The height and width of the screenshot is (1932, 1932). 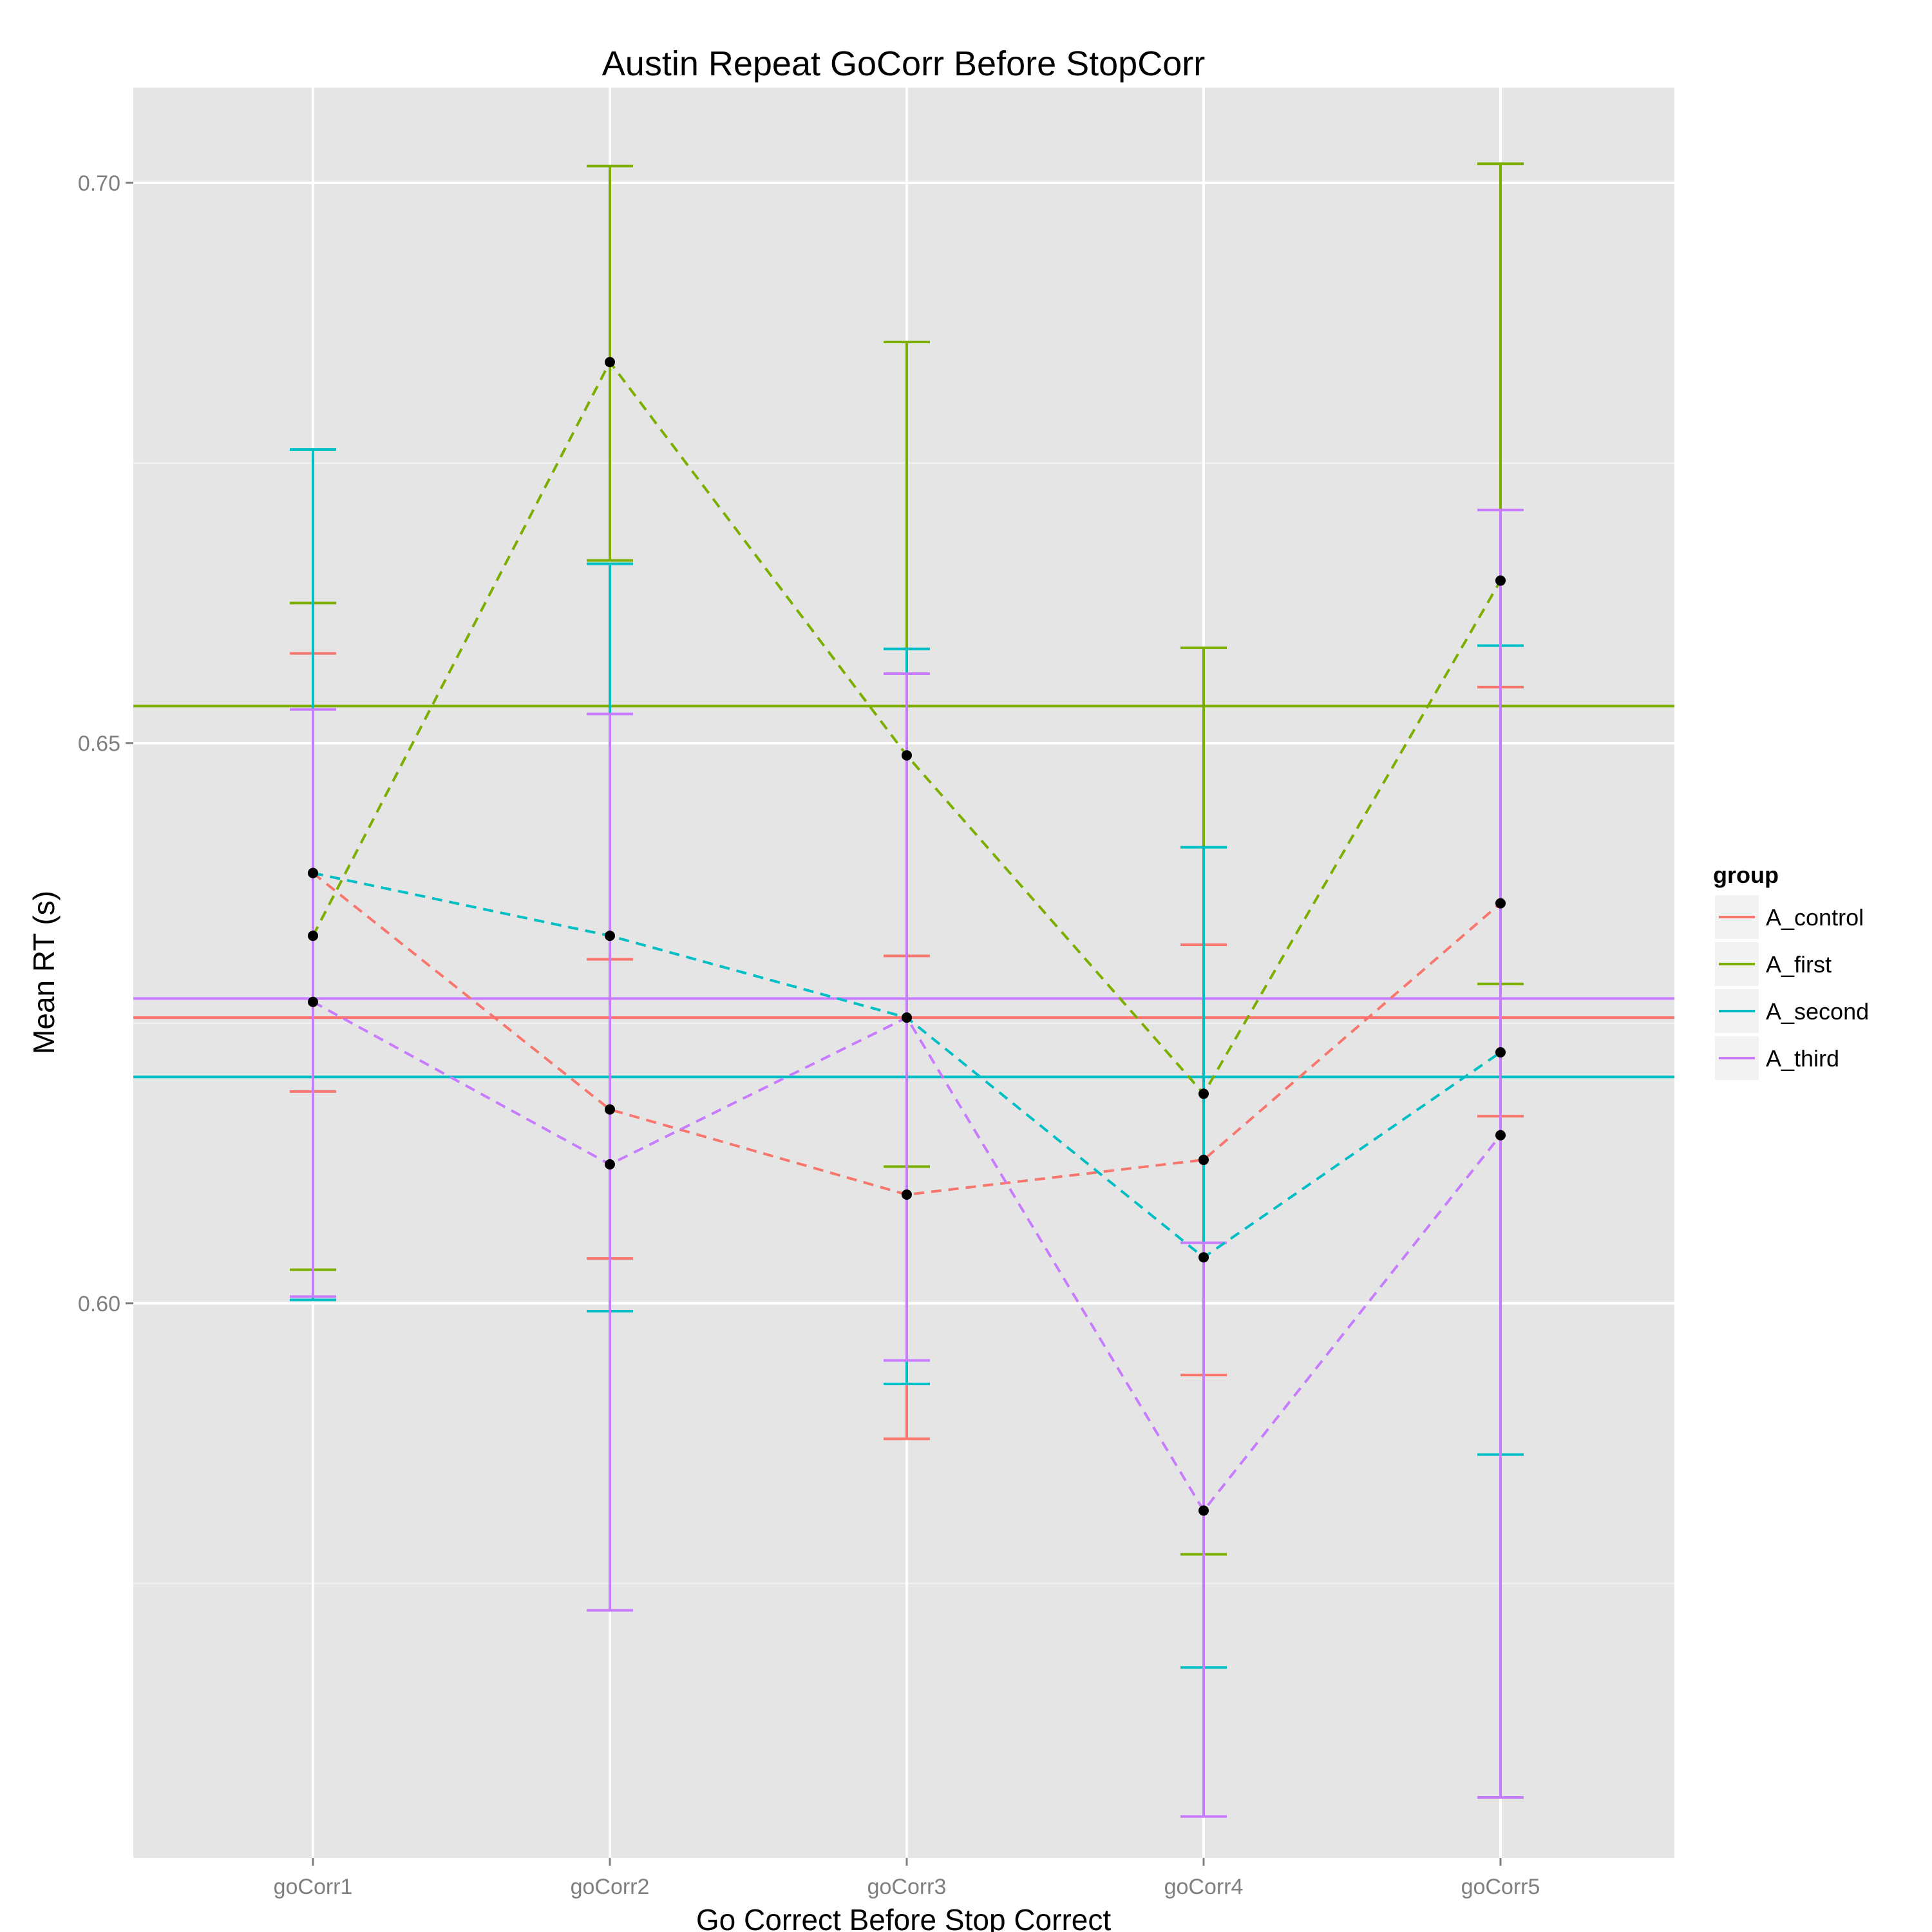 I want to click on legend-title: group, so click(x=1746, y=875).